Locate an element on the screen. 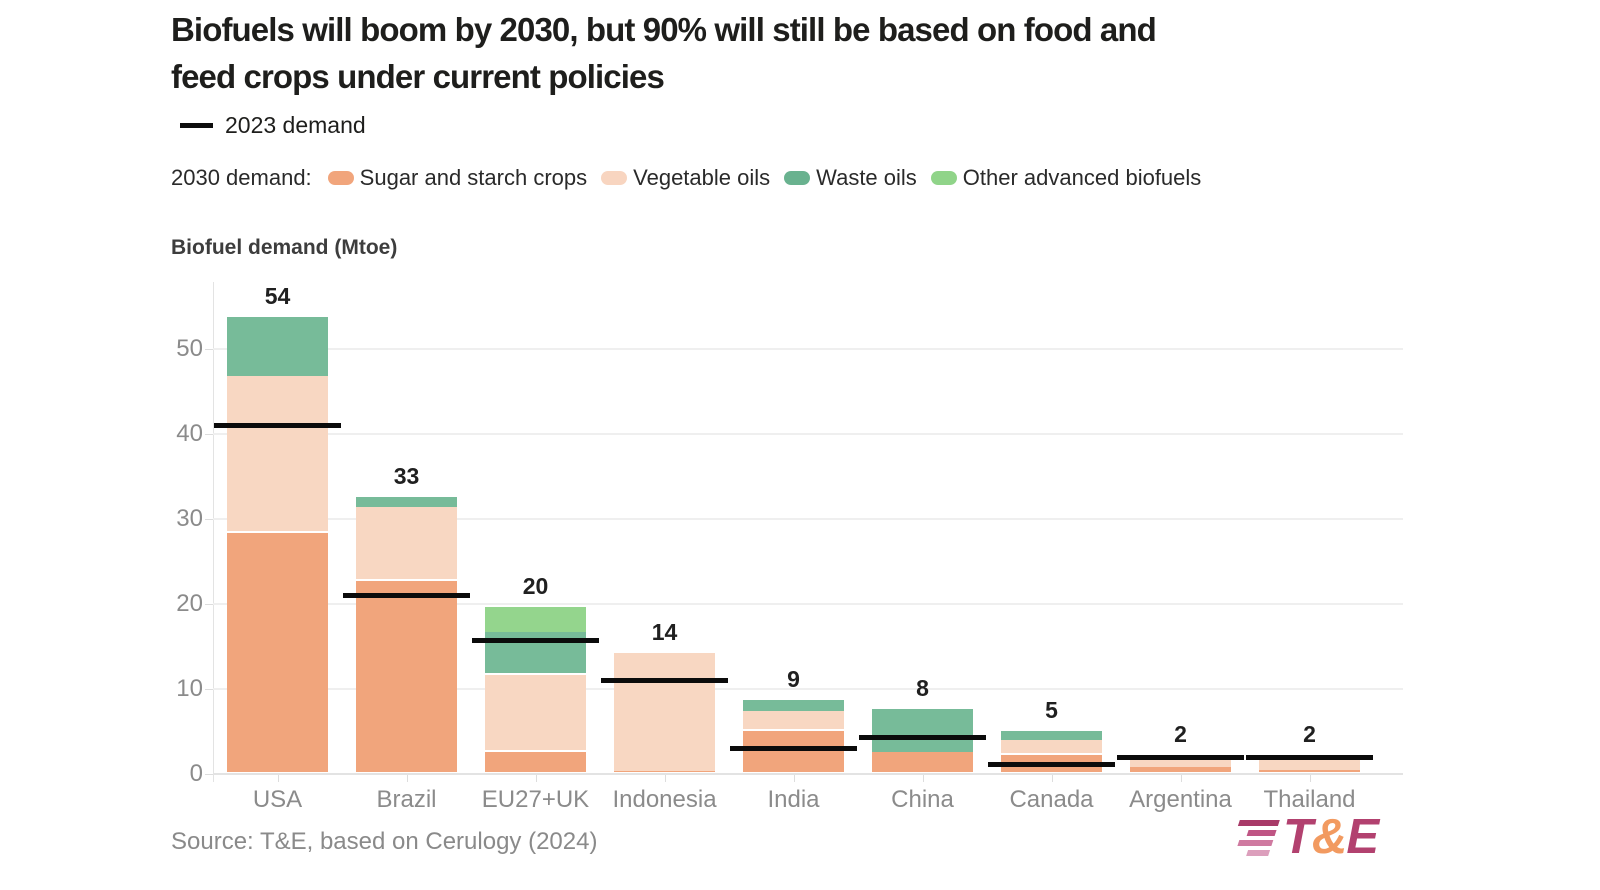  demand-2023-line-Canada is located at coordinates (1051, 765).